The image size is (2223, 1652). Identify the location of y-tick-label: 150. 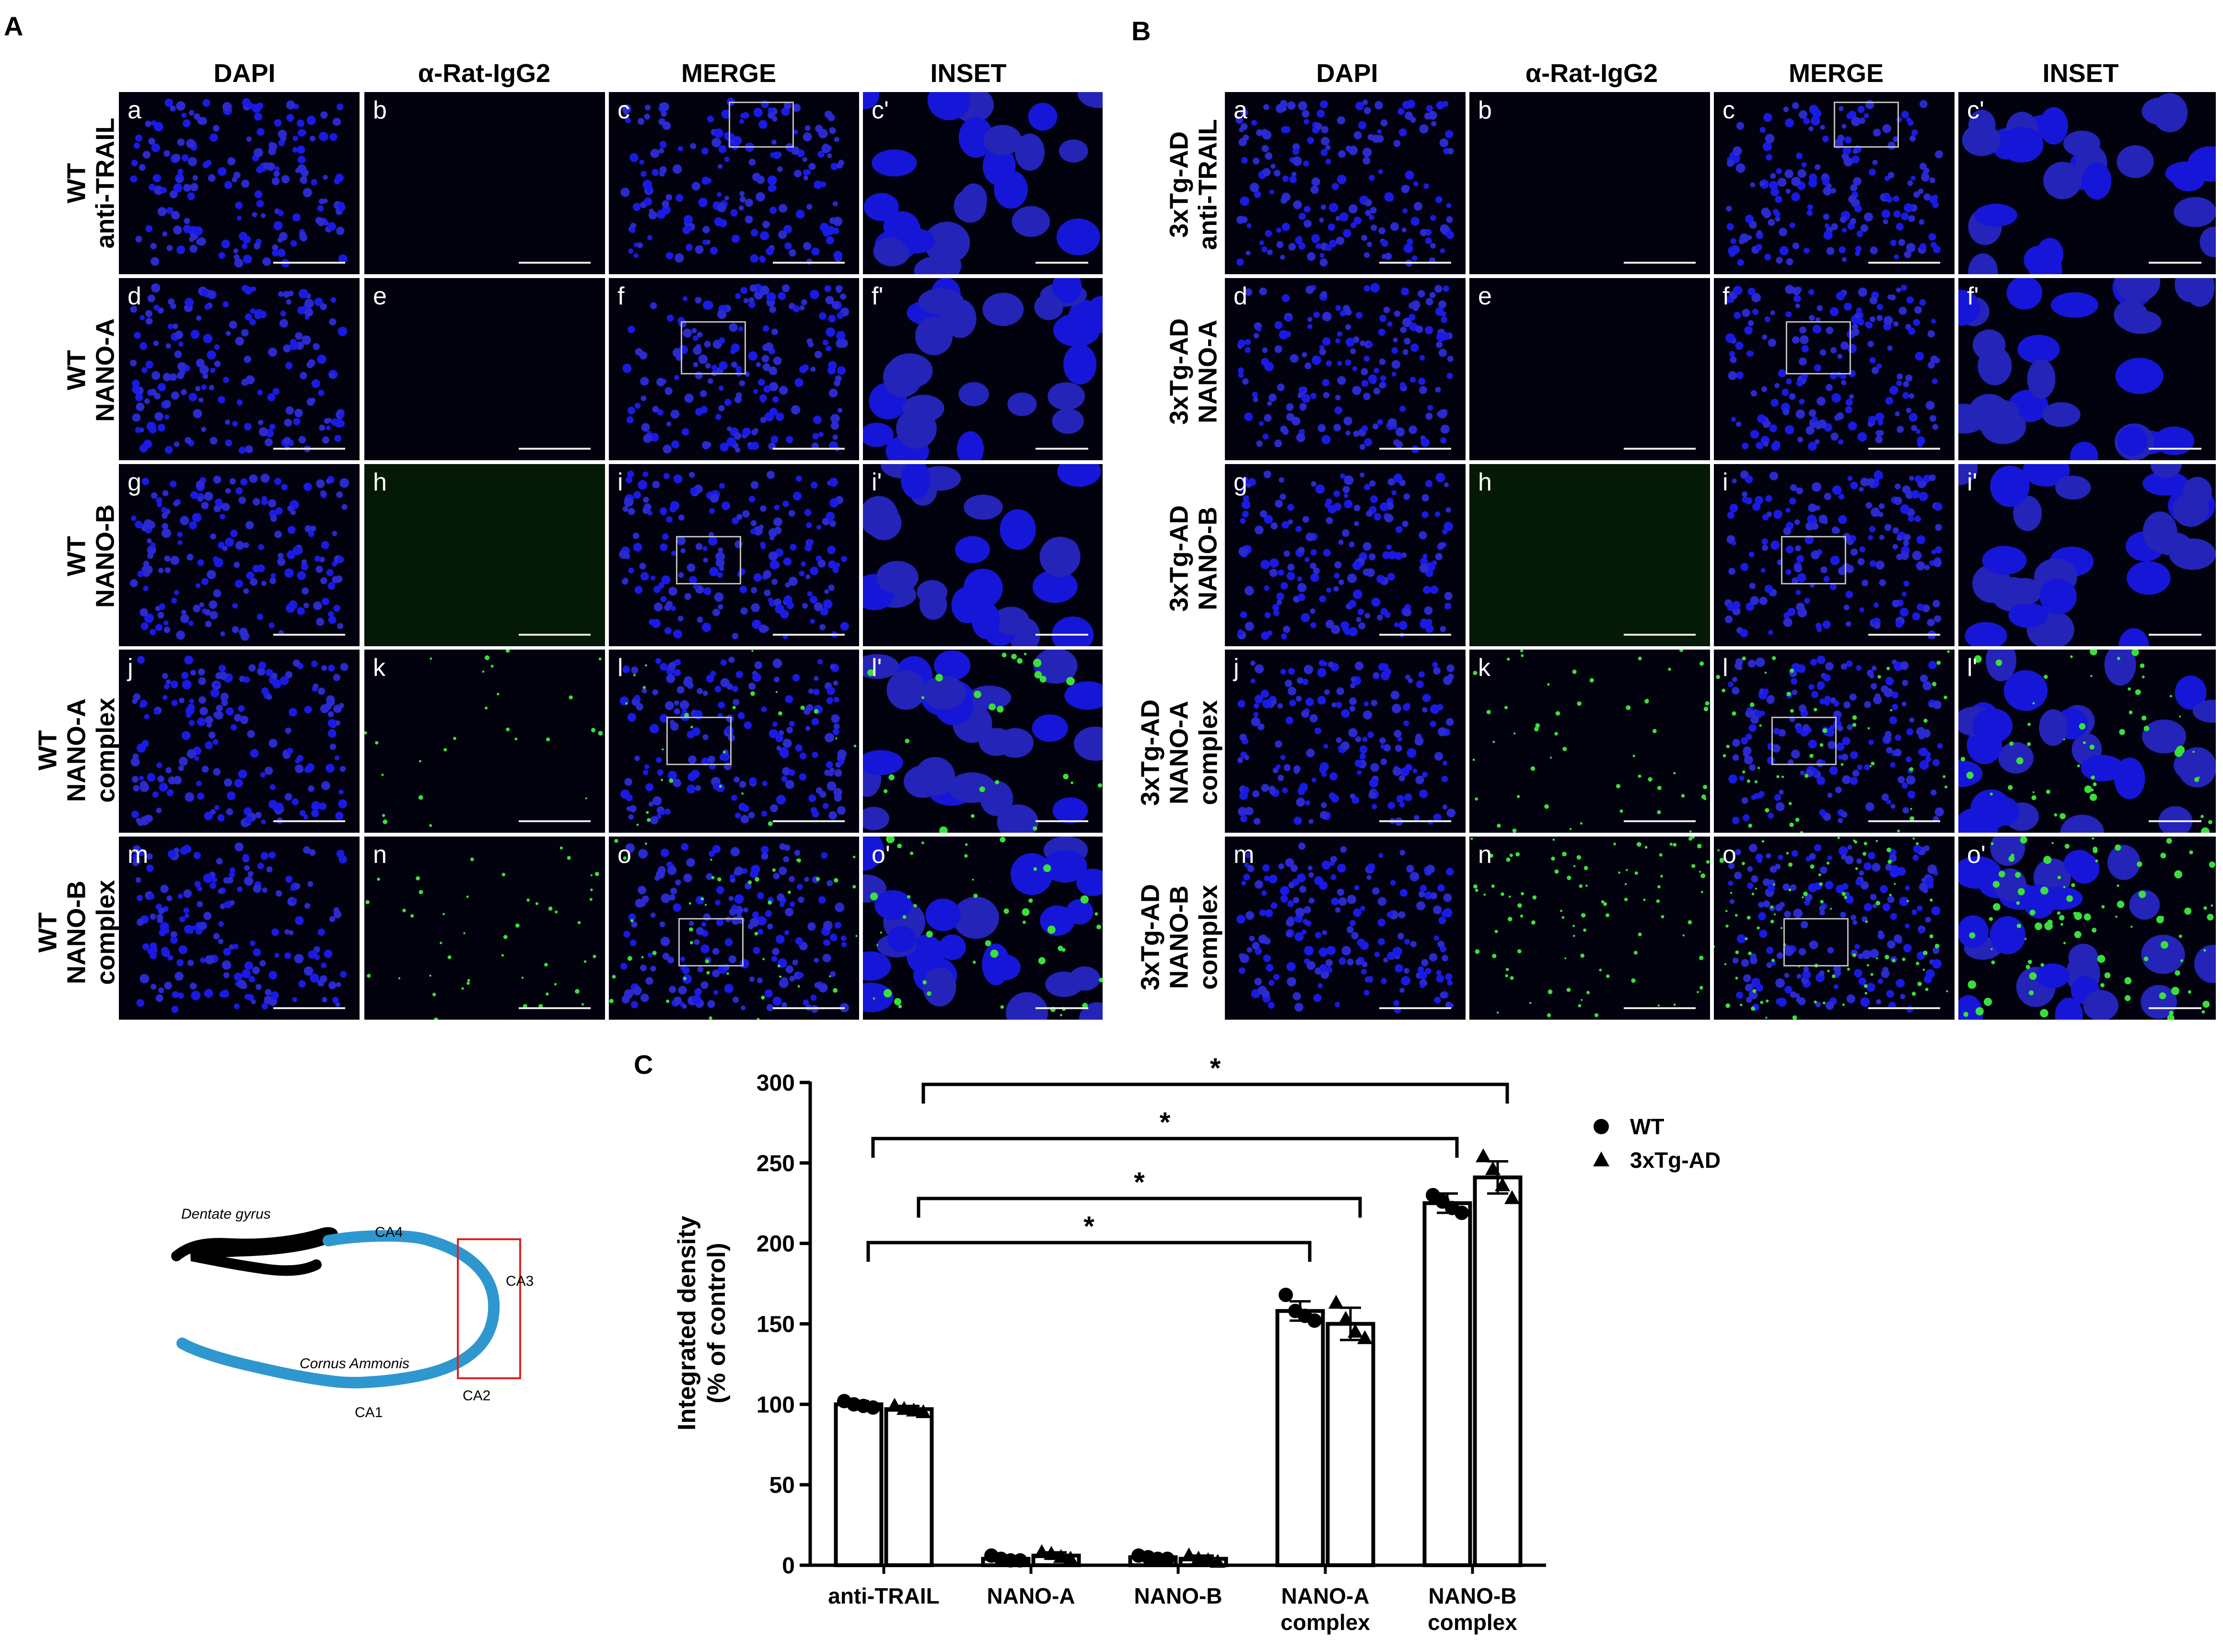
(776, 1325).